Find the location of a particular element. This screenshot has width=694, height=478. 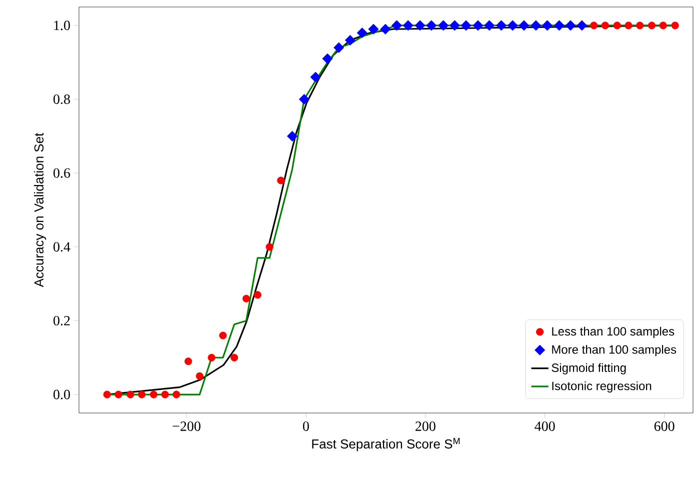

x-tick-label: 200 is located at coordinates (426, 426).